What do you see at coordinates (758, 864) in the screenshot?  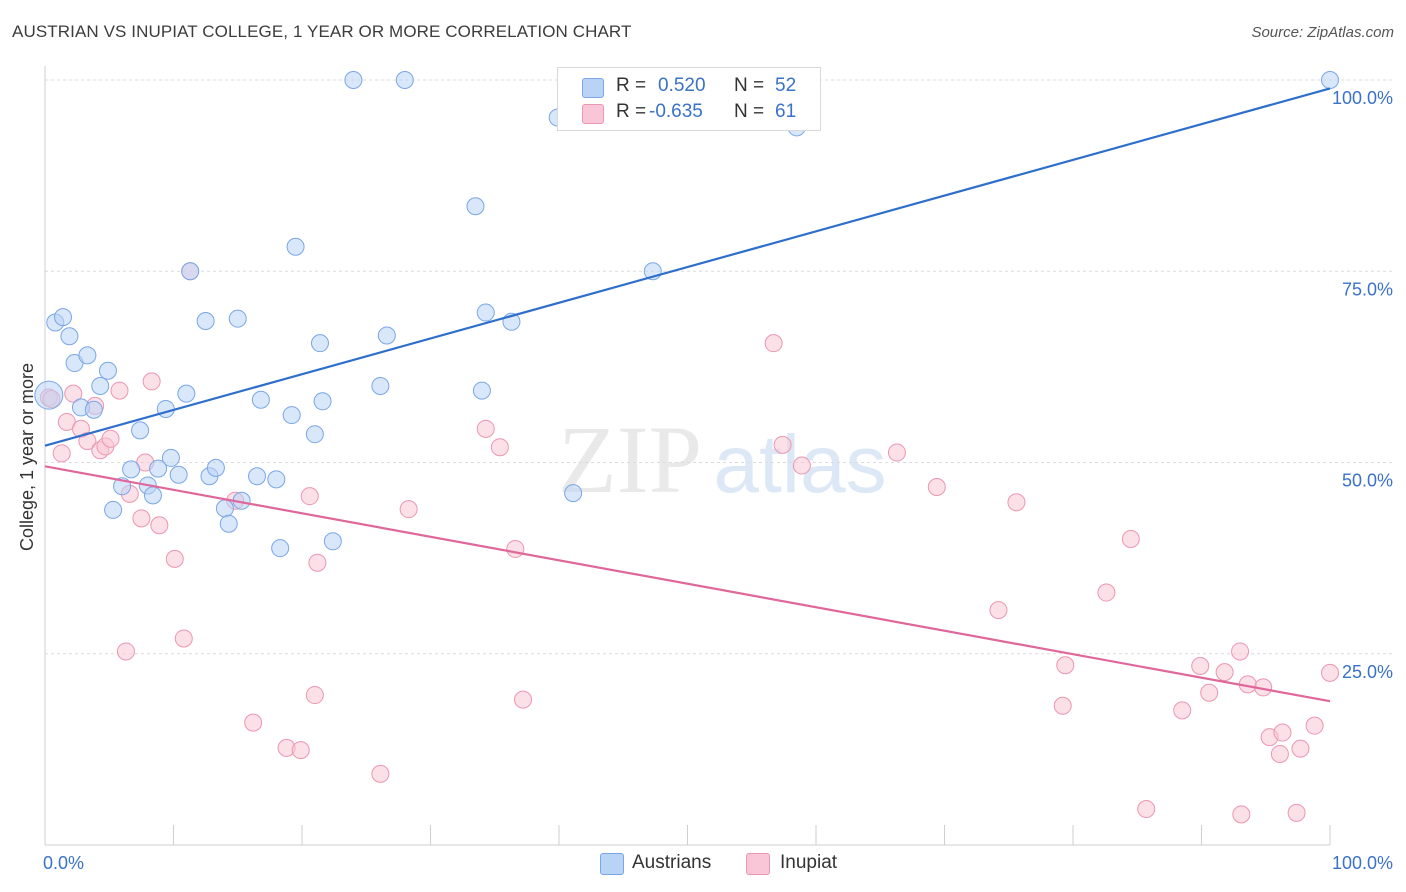 I see `inupiat-legend-swatch` at bounding box center [758, 864].